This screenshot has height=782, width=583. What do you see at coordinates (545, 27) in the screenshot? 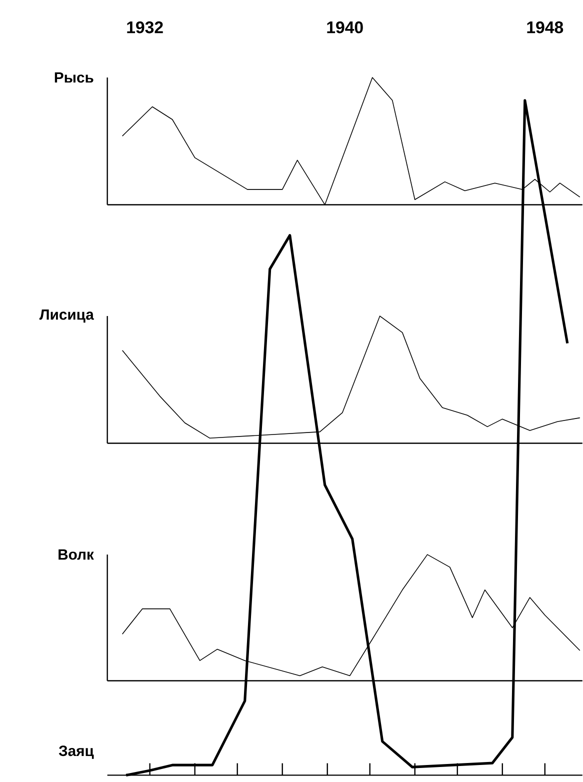
I see `x-tick-label: 1948` at bounding box center [545, 27].